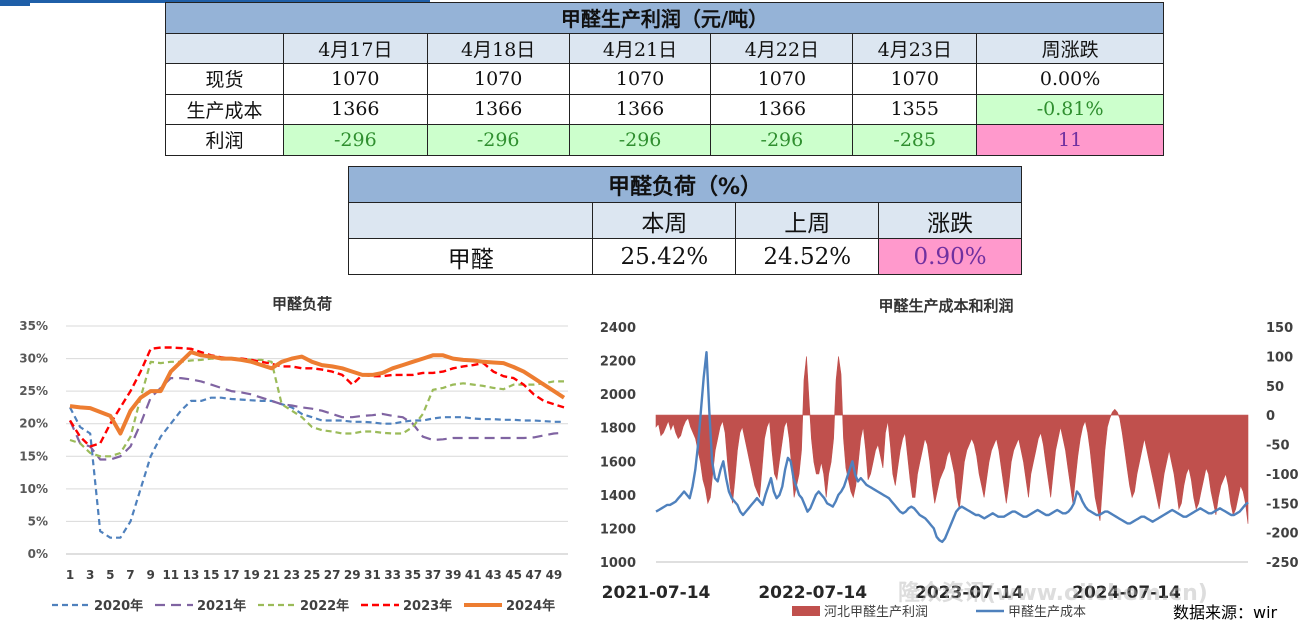 The height and width of the screenshot is (630, 1298). I want to click on profit-area, so click(952, 440).